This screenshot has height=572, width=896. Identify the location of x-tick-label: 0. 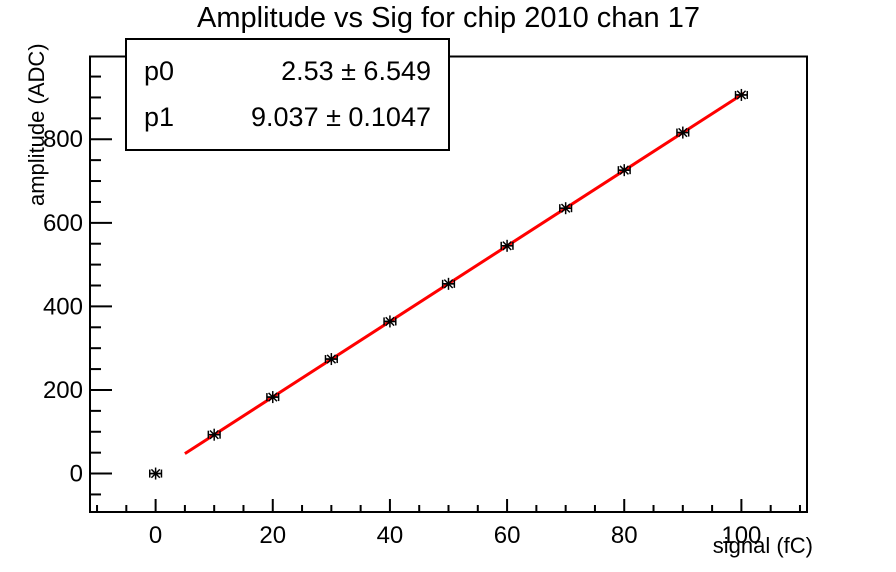
(155, 535).